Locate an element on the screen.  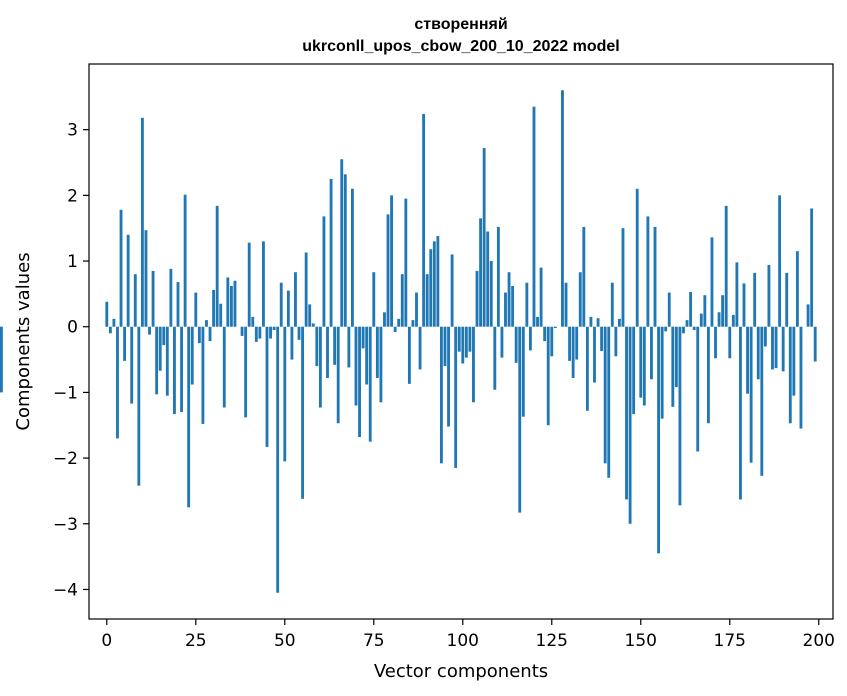
x-tick-label: 100 is located at coordinates (463, 641).